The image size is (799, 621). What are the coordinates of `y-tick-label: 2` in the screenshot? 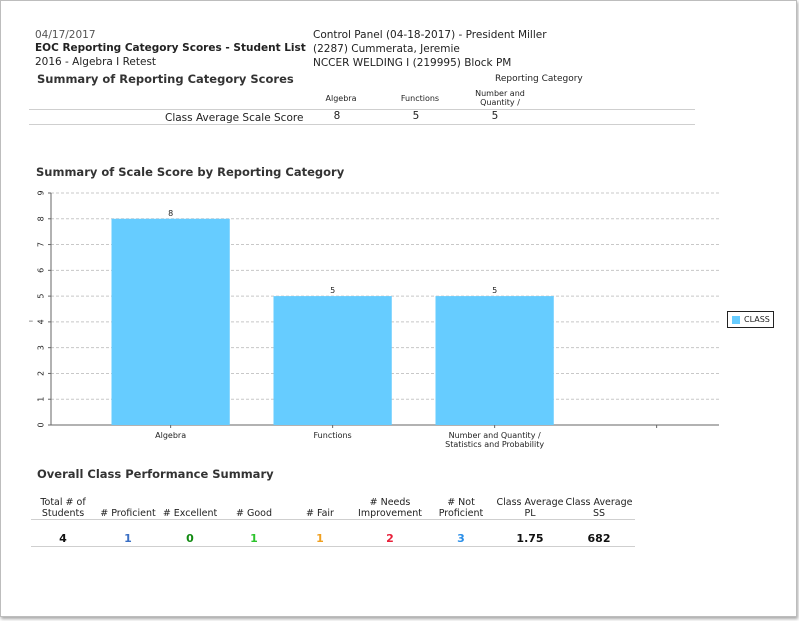 It's located at (41, 373).